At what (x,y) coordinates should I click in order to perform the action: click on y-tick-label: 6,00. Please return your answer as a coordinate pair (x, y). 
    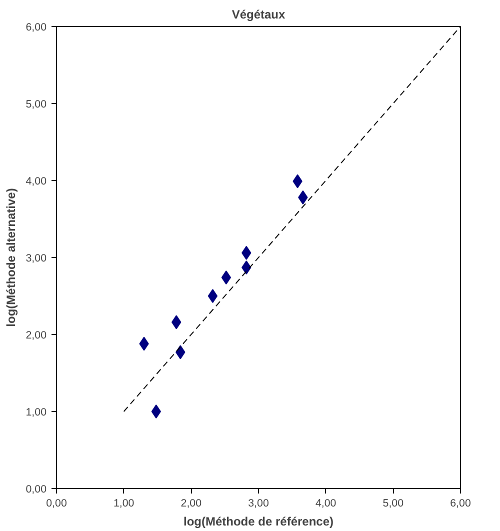
    Looking at the image, I should click on (36, 28).